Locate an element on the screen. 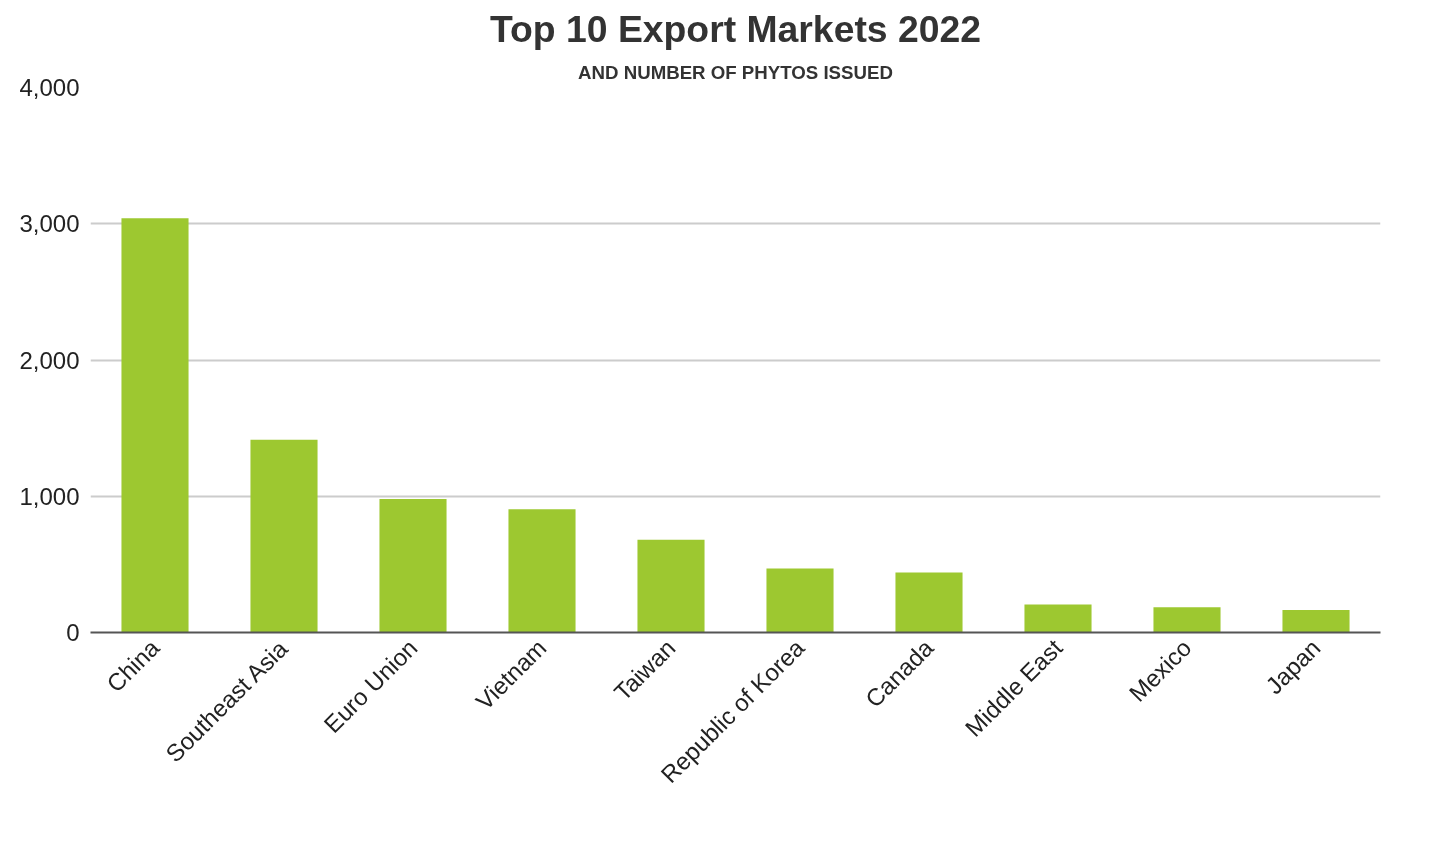 The height and width of the screenshot is (842, 1433). y-tick-label: 1,000 is located at coordinates (49, 496).